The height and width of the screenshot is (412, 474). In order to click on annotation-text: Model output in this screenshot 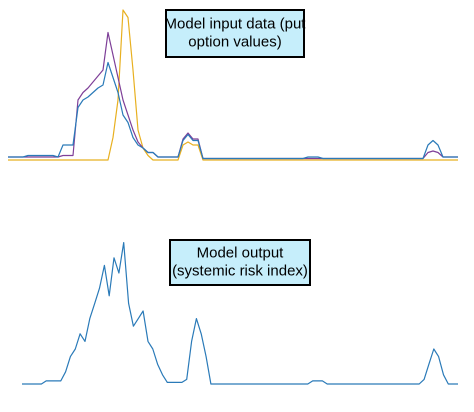, I will do `click(241, 252)`.